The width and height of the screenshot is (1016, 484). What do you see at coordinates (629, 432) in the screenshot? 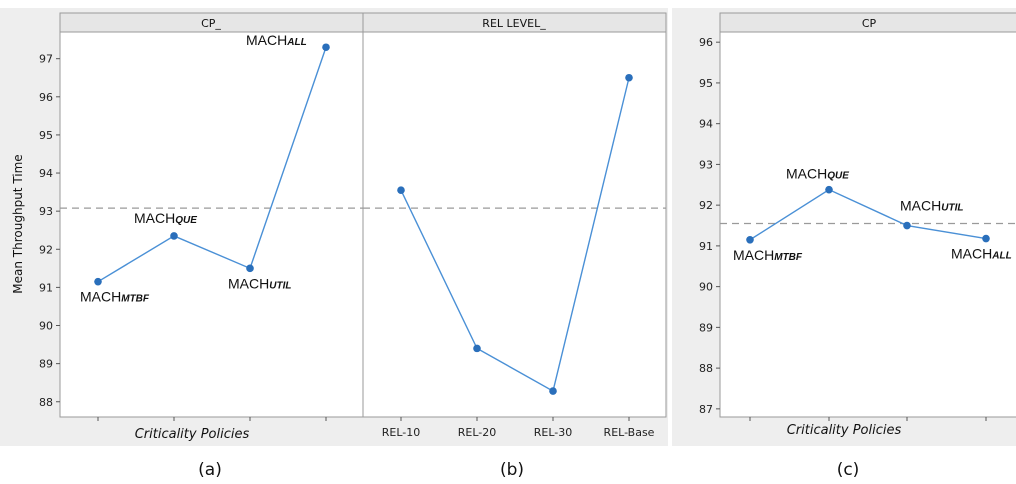
I see `panel-b-x-tick-label-4: REL-Base` at bounding box center [629, 432].